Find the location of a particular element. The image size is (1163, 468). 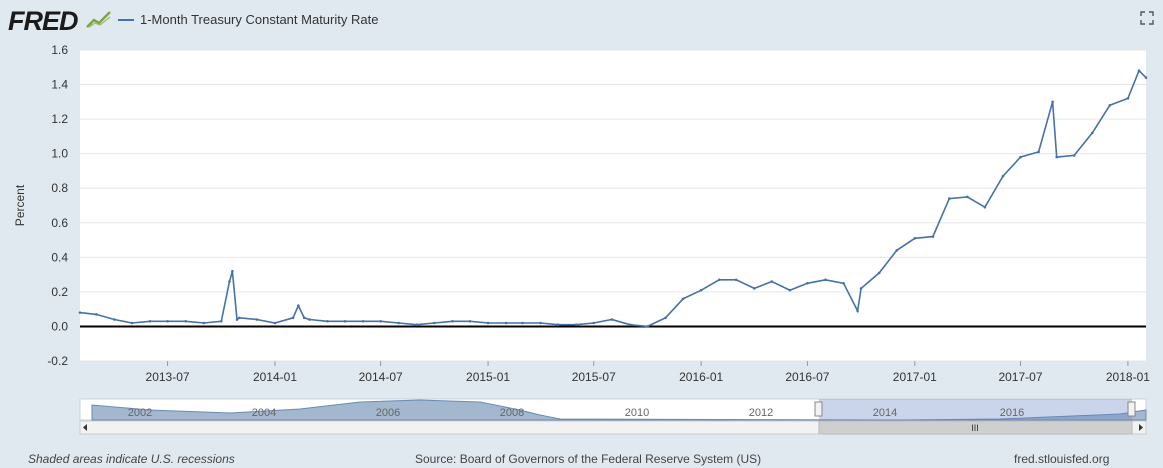

navigator-year-label: 2012 is located at coordinates (761, 413).